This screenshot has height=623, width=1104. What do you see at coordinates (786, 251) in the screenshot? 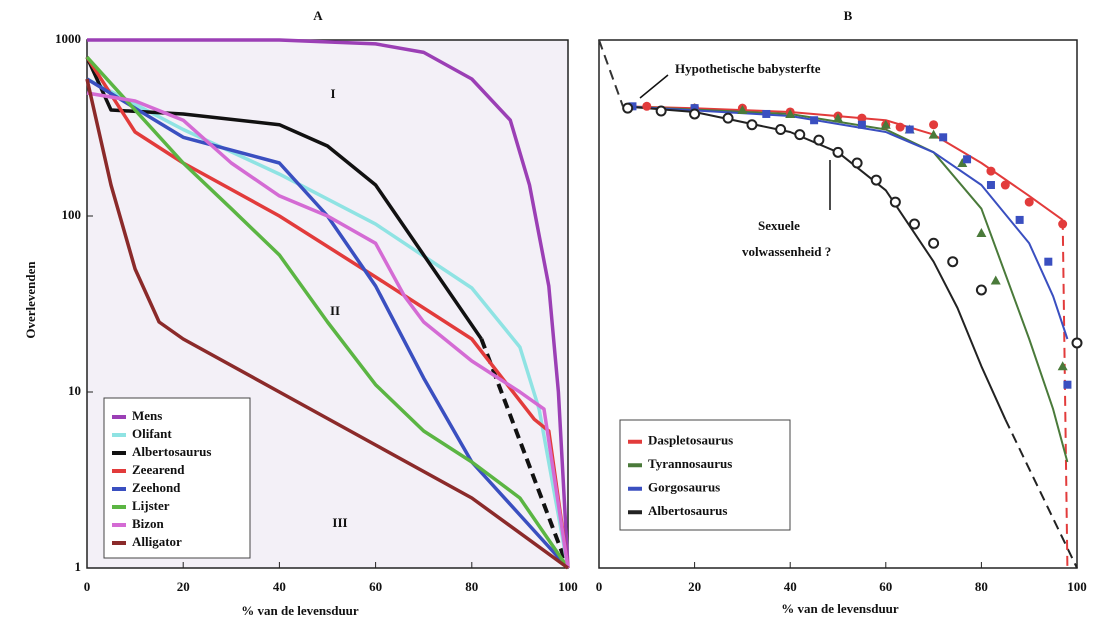
I see `annotation: volwassenheid ?` at bounding box center [786, 251].